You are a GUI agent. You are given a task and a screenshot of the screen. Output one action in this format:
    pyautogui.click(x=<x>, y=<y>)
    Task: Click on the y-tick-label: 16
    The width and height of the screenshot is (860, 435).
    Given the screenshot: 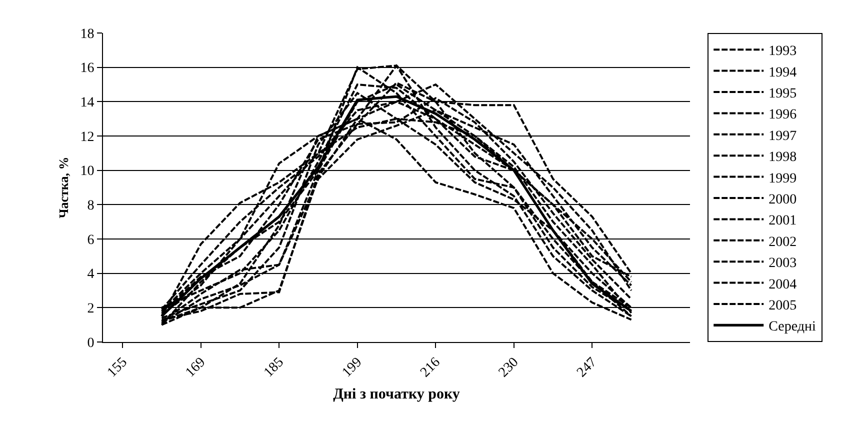 What is the action you would take?
    pyautogui.click(x=87, y=68)
    